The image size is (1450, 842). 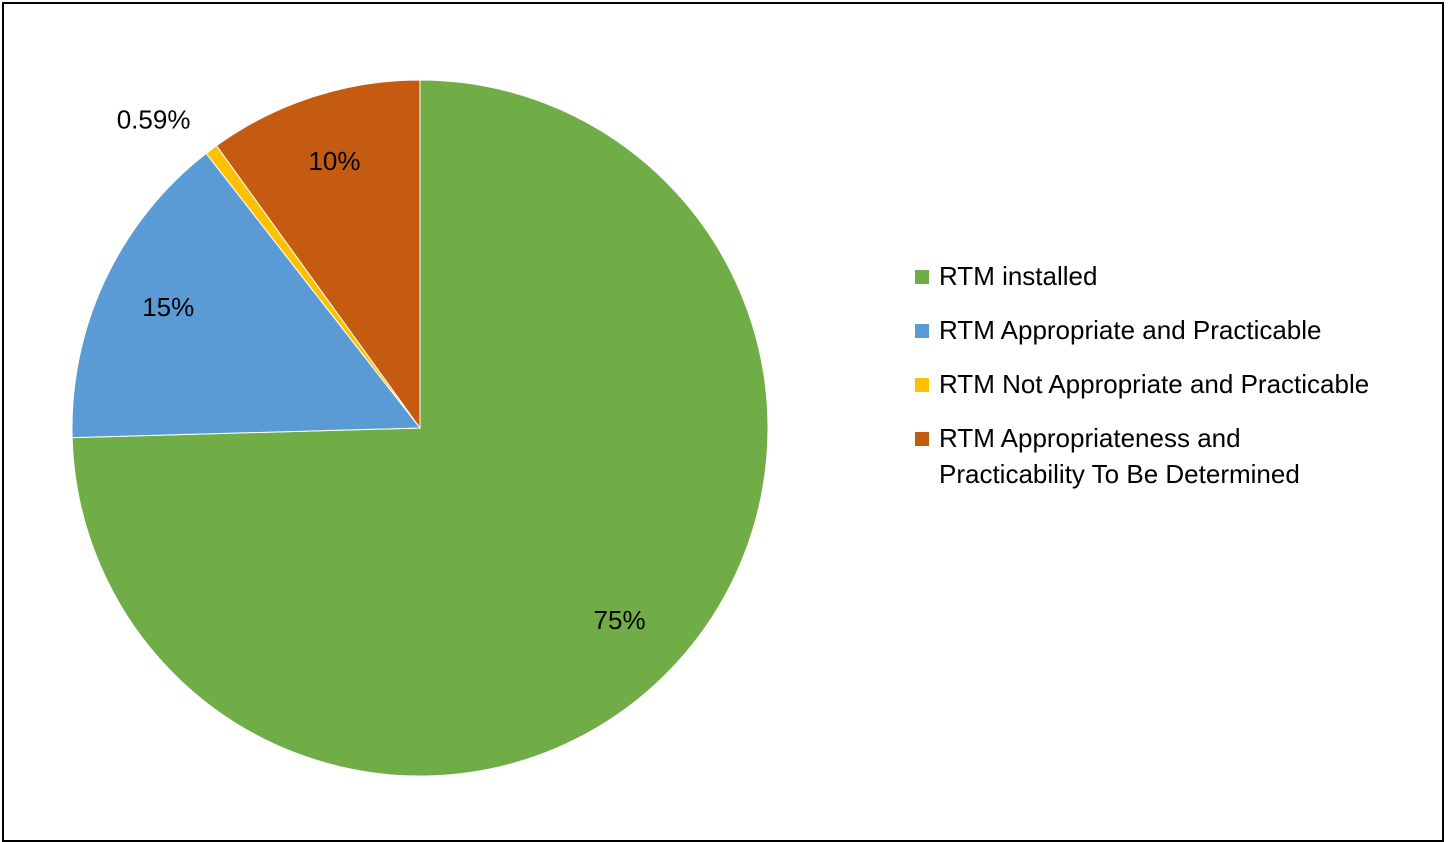 I want to click on data-label: 0.59%, so click(x=154, y=120).